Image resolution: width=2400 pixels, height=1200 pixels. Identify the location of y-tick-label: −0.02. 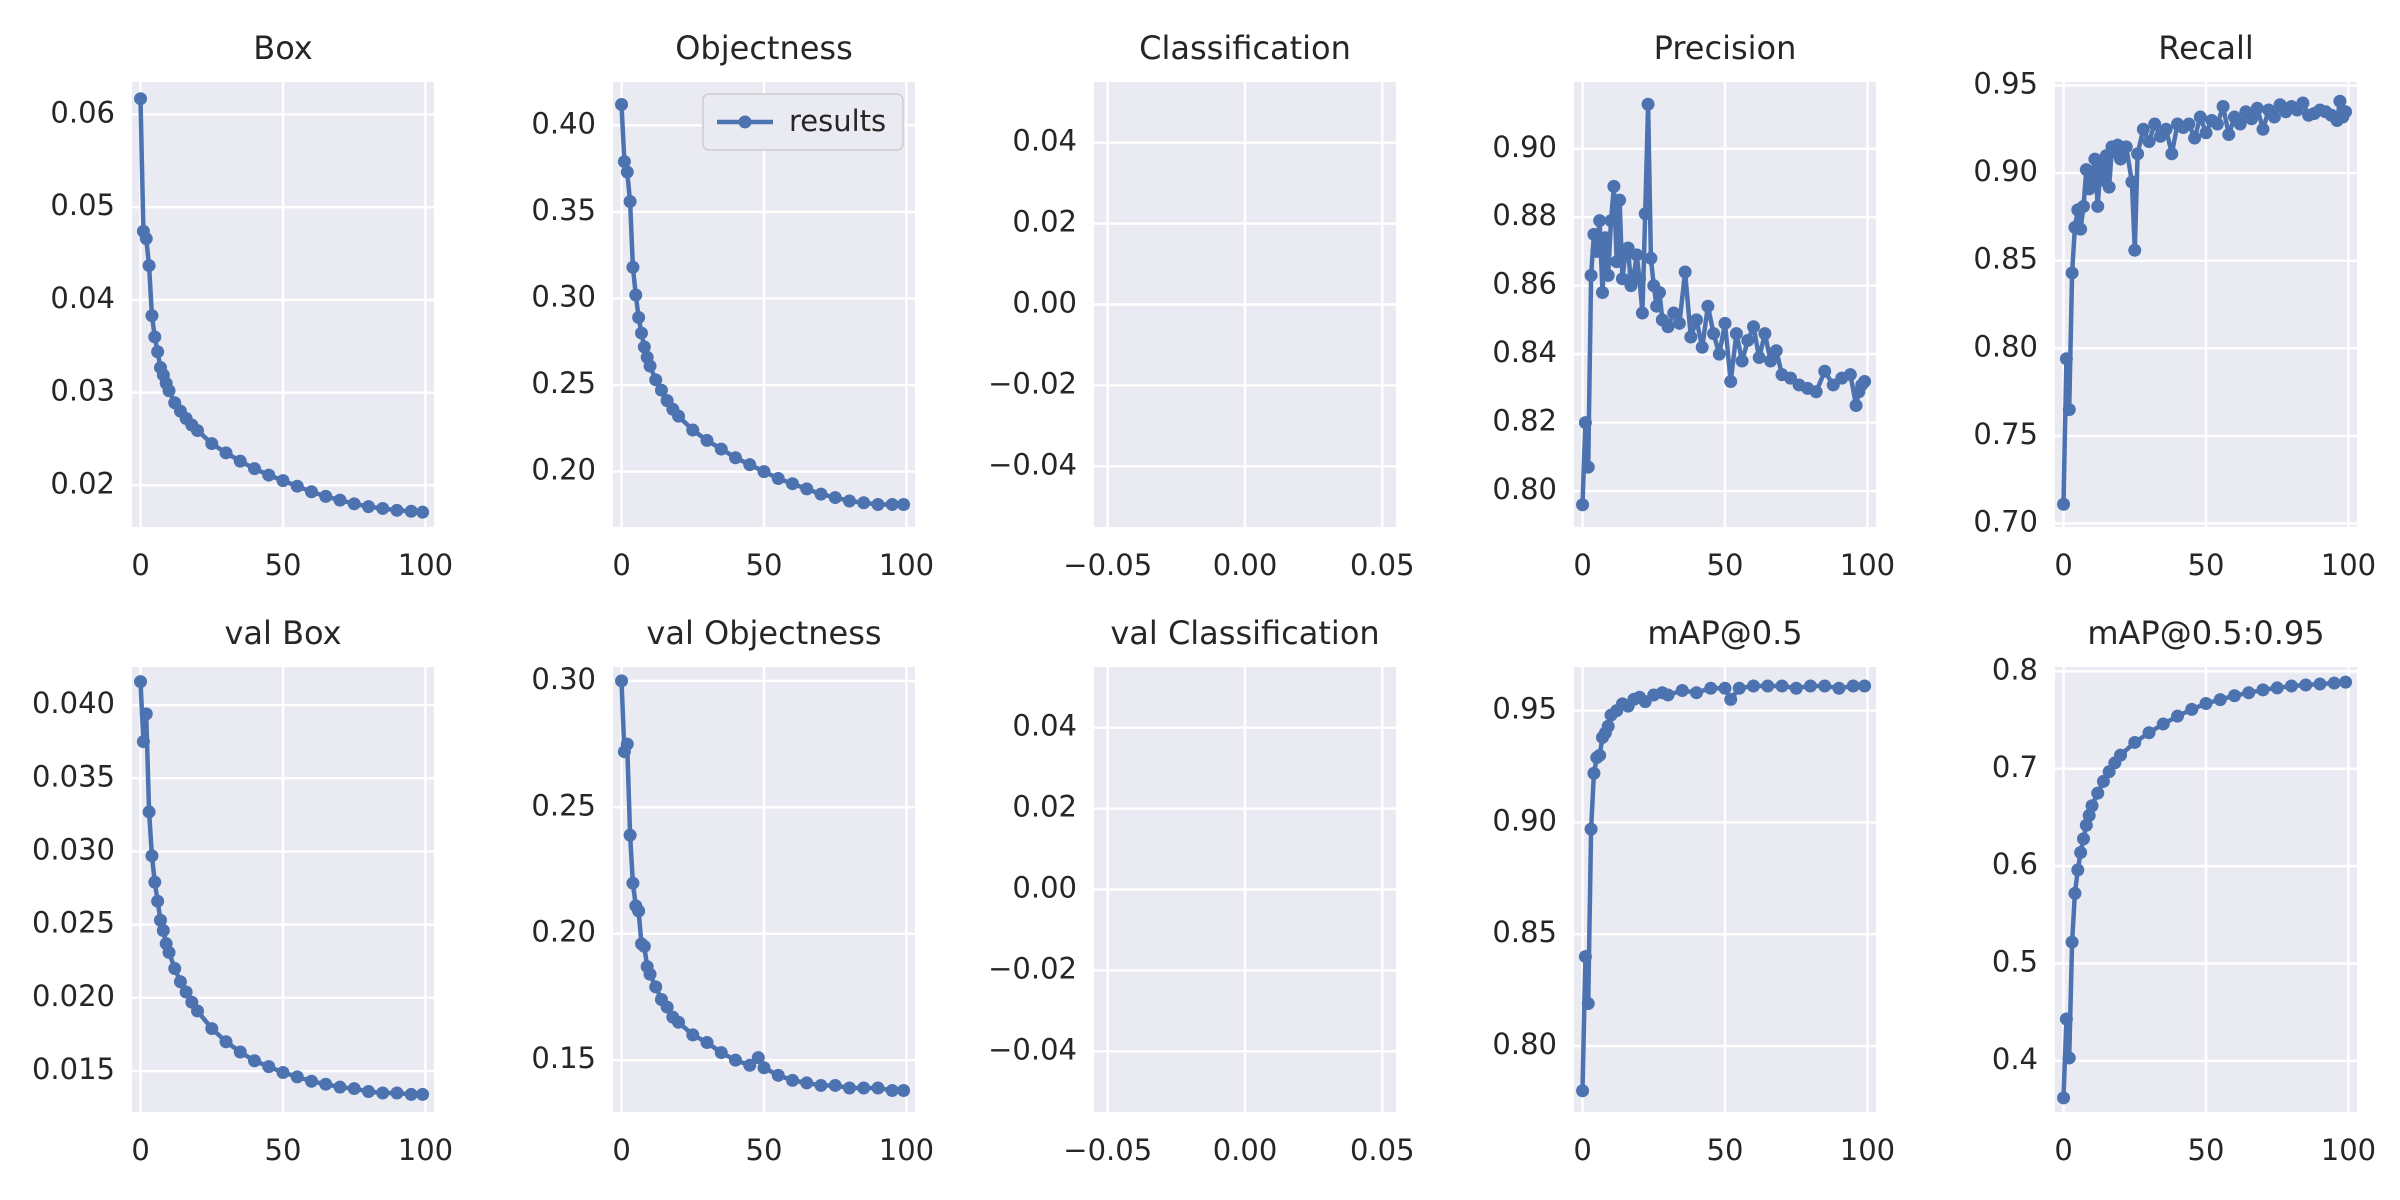
(1032, 968).